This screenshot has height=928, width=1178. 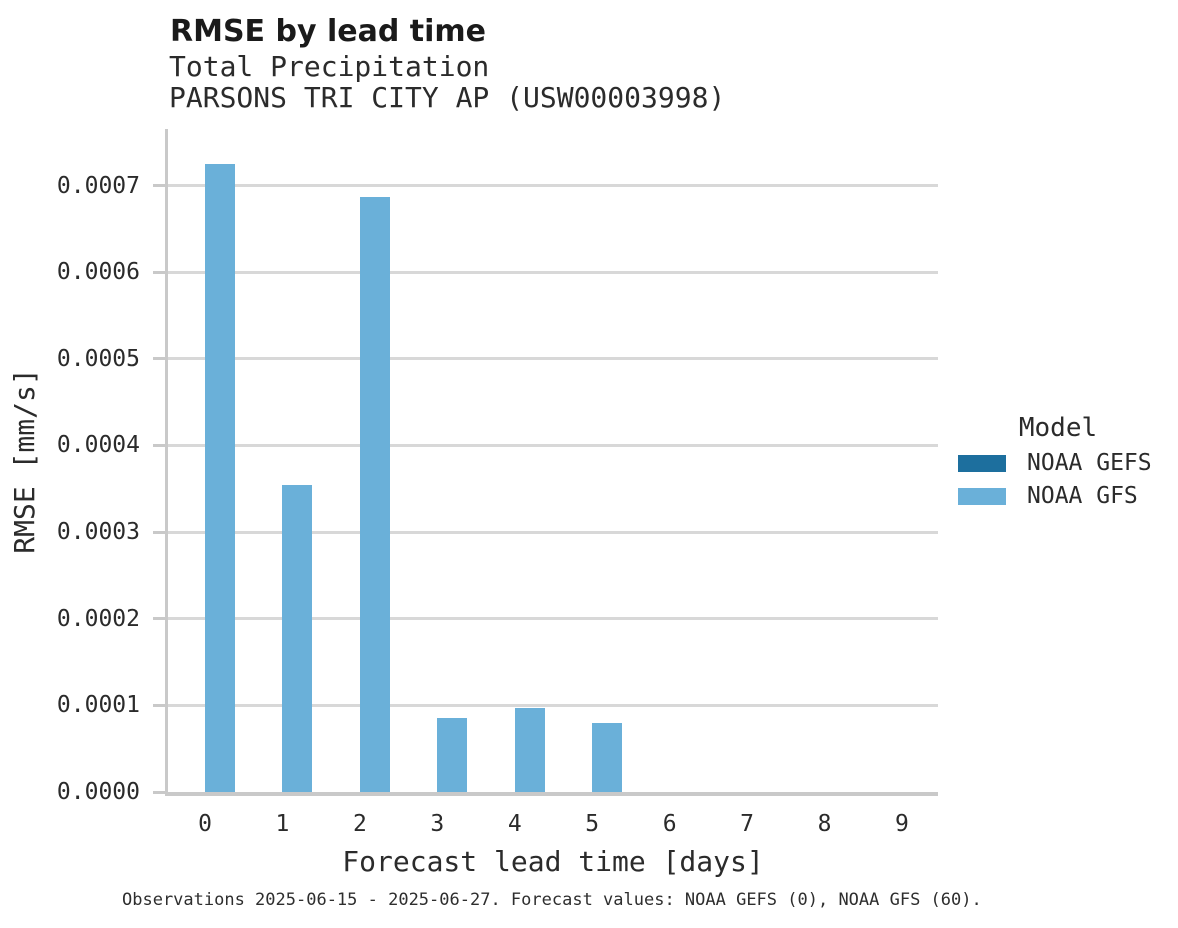 What do you see at coordinates (359, 824) in the screenshot?
I see `x-tick-label: 2` at bounding box center [359, 824].